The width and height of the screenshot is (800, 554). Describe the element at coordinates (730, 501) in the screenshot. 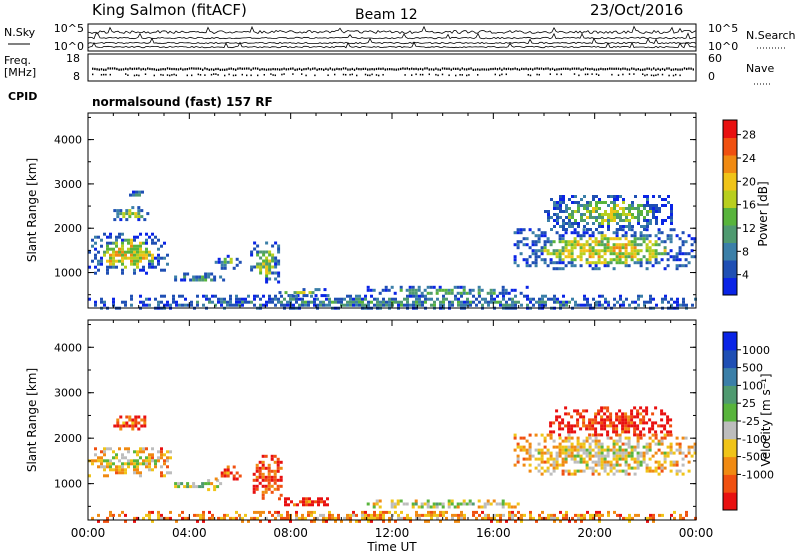

I see `colorbar-segment` at that location.